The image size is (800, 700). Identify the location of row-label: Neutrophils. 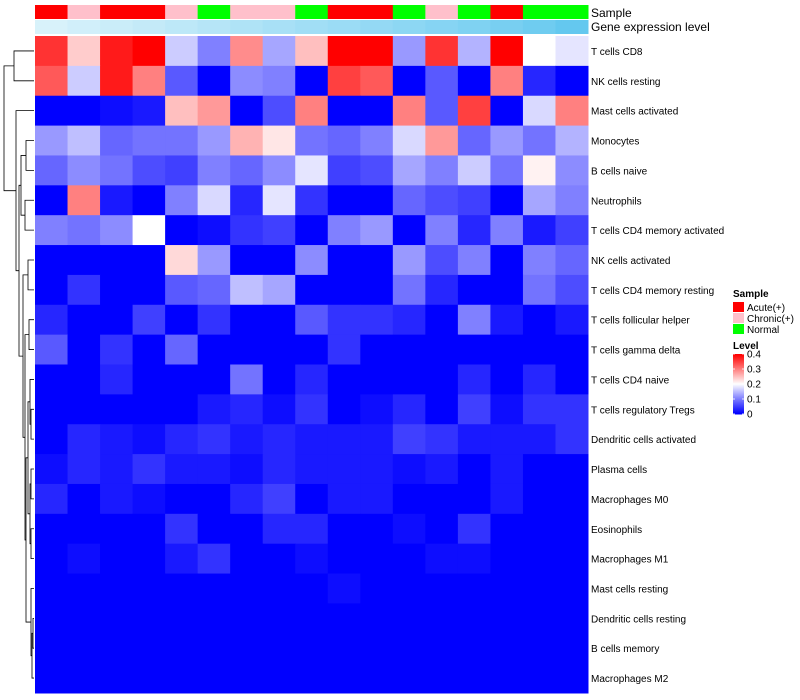
(616, 201).